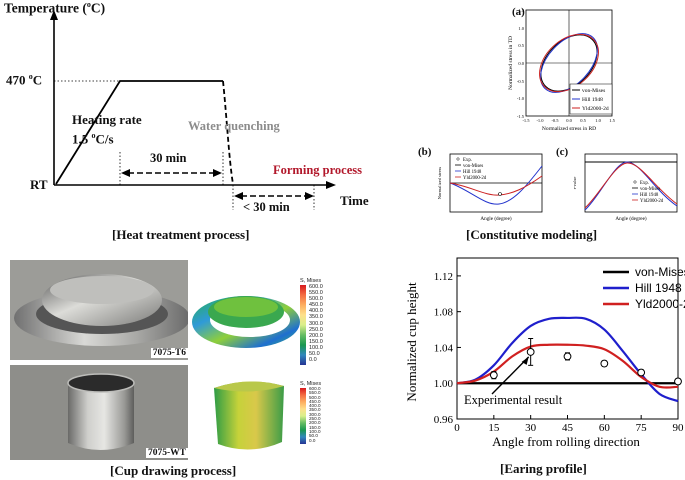  What do you see at coordinates (511, 63) in the screenshot?
I see `panel-a-ylabel: Normalized stress in TD` at bounding box center [511, 63].